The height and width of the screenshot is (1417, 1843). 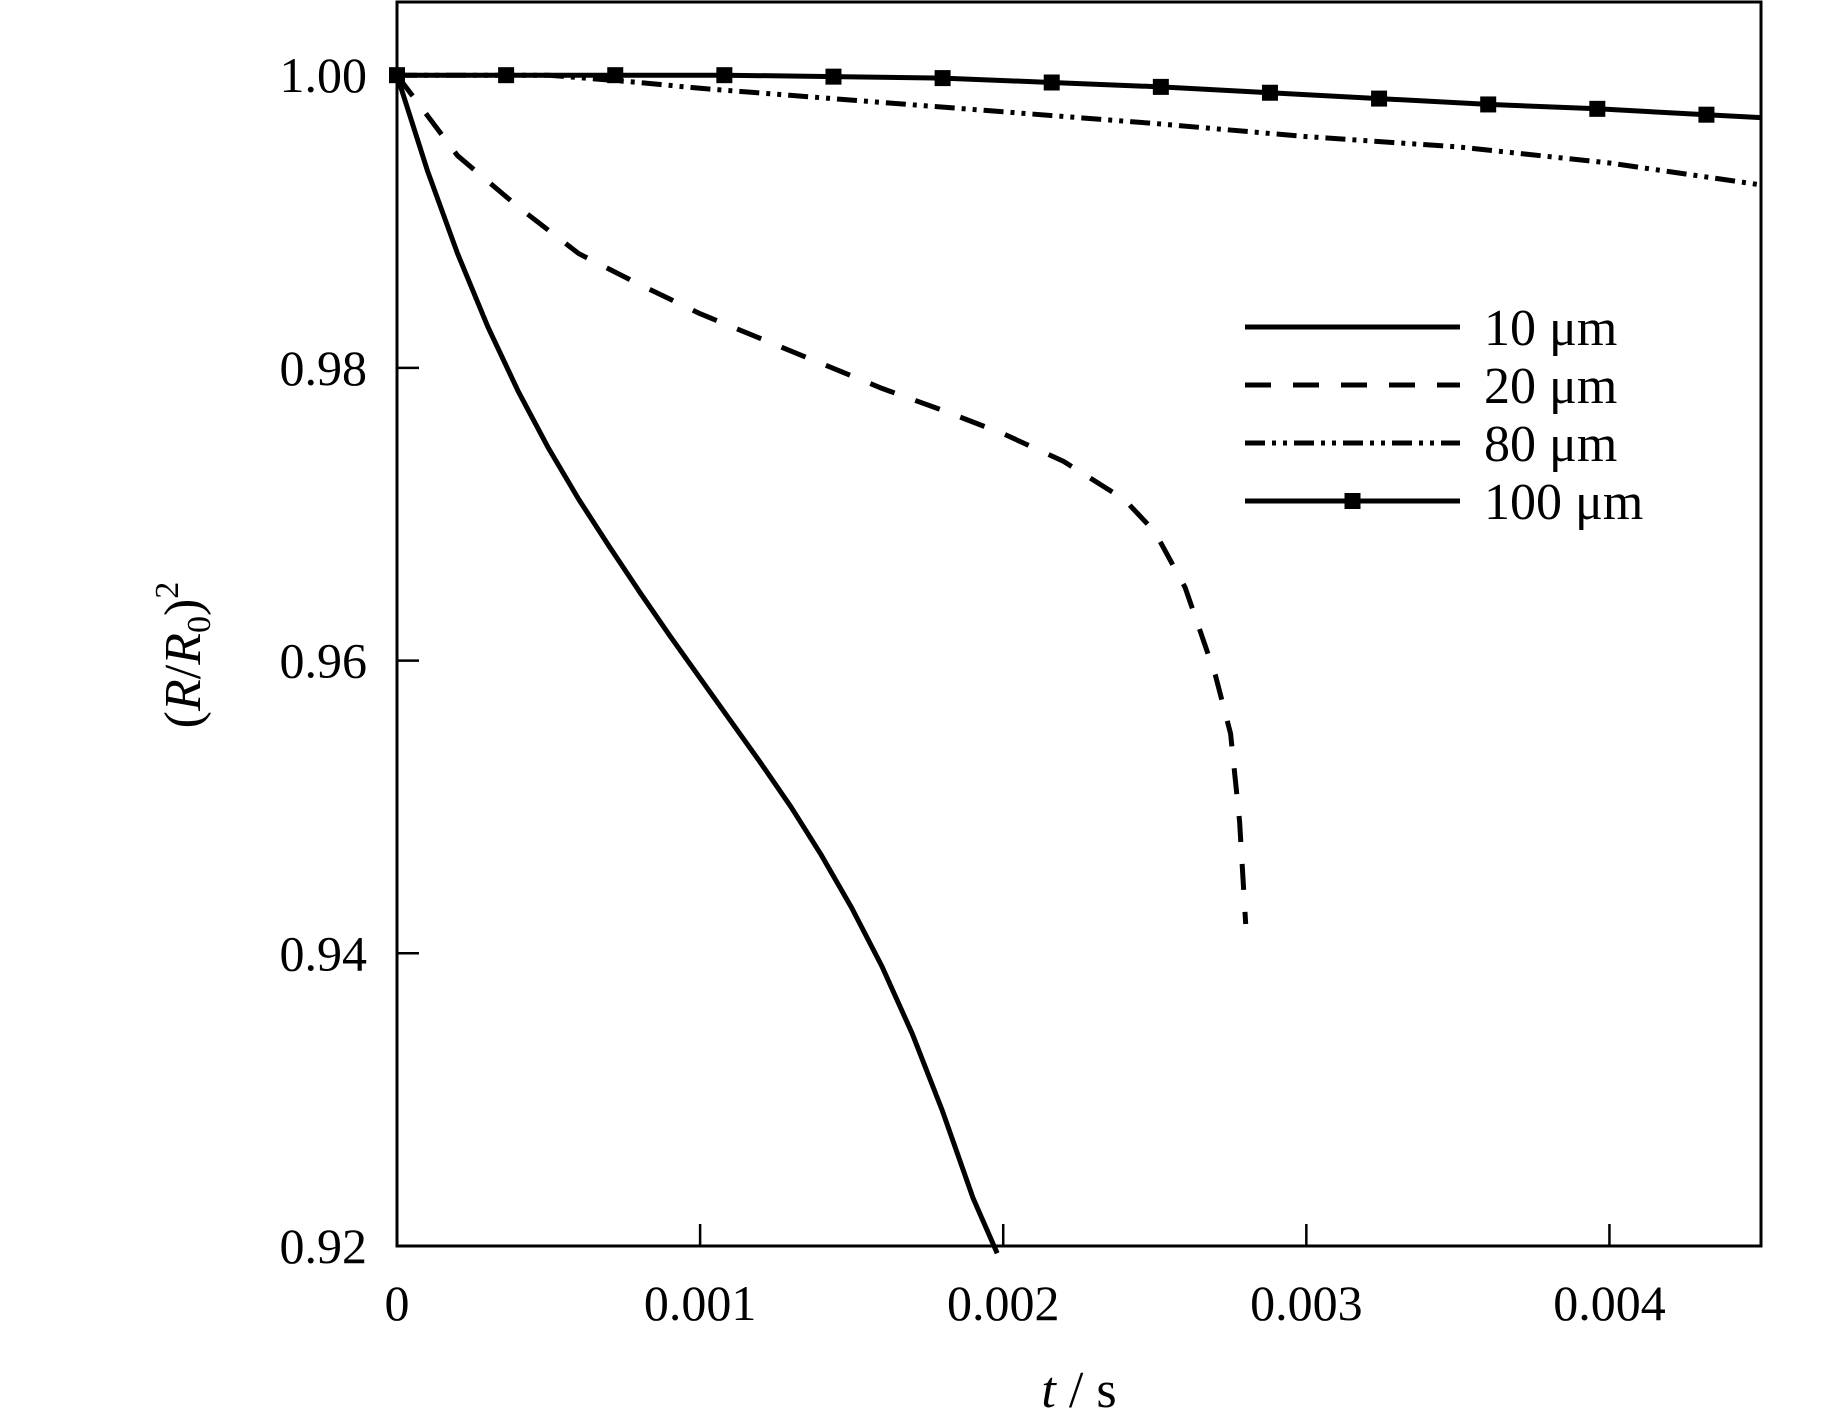 What do you see at coordinates (1306, 1303) in the screenshot?
I see `x-tick-label: 0.003` at bounding box center [1306, 1303].